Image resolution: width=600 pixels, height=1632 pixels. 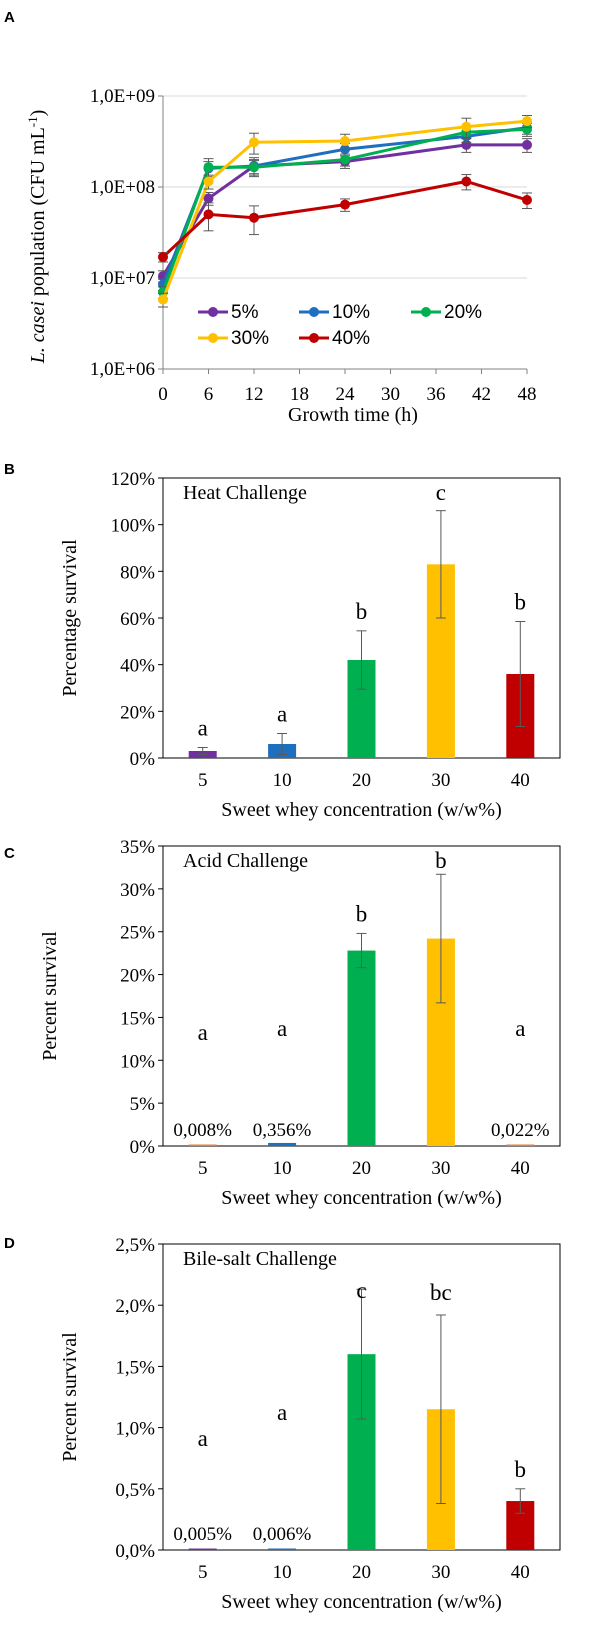 I want to click on panel-letter-c: C, so click(x=9, y=853).